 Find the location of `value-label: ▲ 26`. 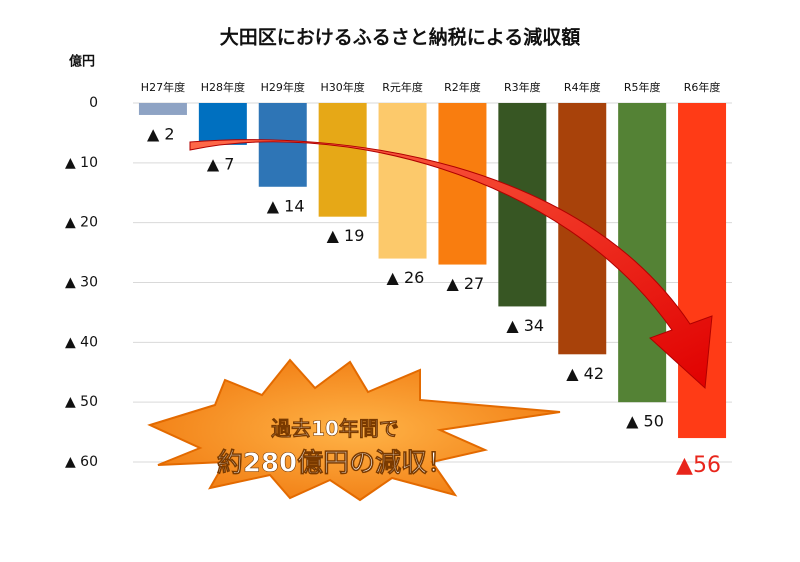

value-label: ▲ 26 is located at coordinates (406, 277).